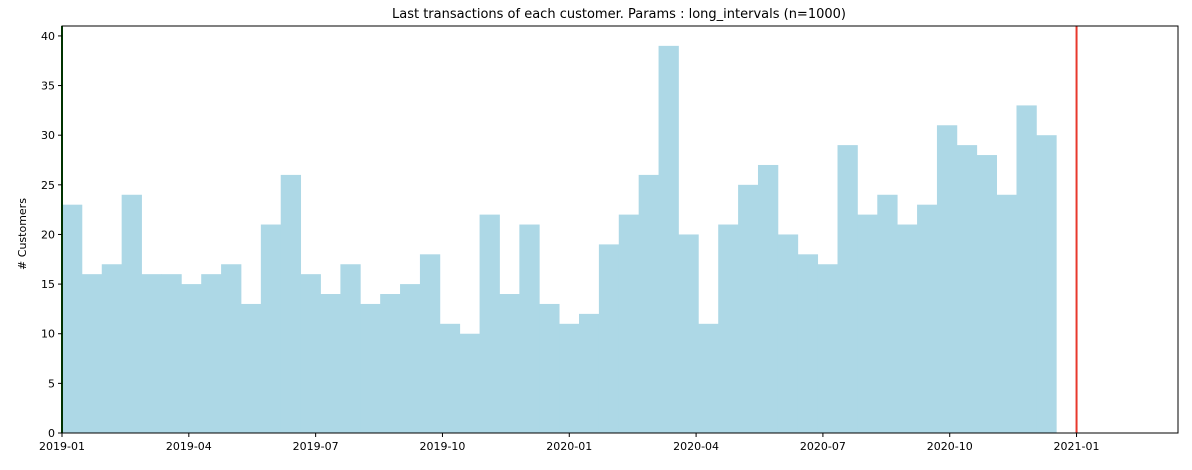 This screenshot has width=1192, height=470. I want to click on y-axis: 0 5 10 15 20 25 30 35 40, so click(51, 235).